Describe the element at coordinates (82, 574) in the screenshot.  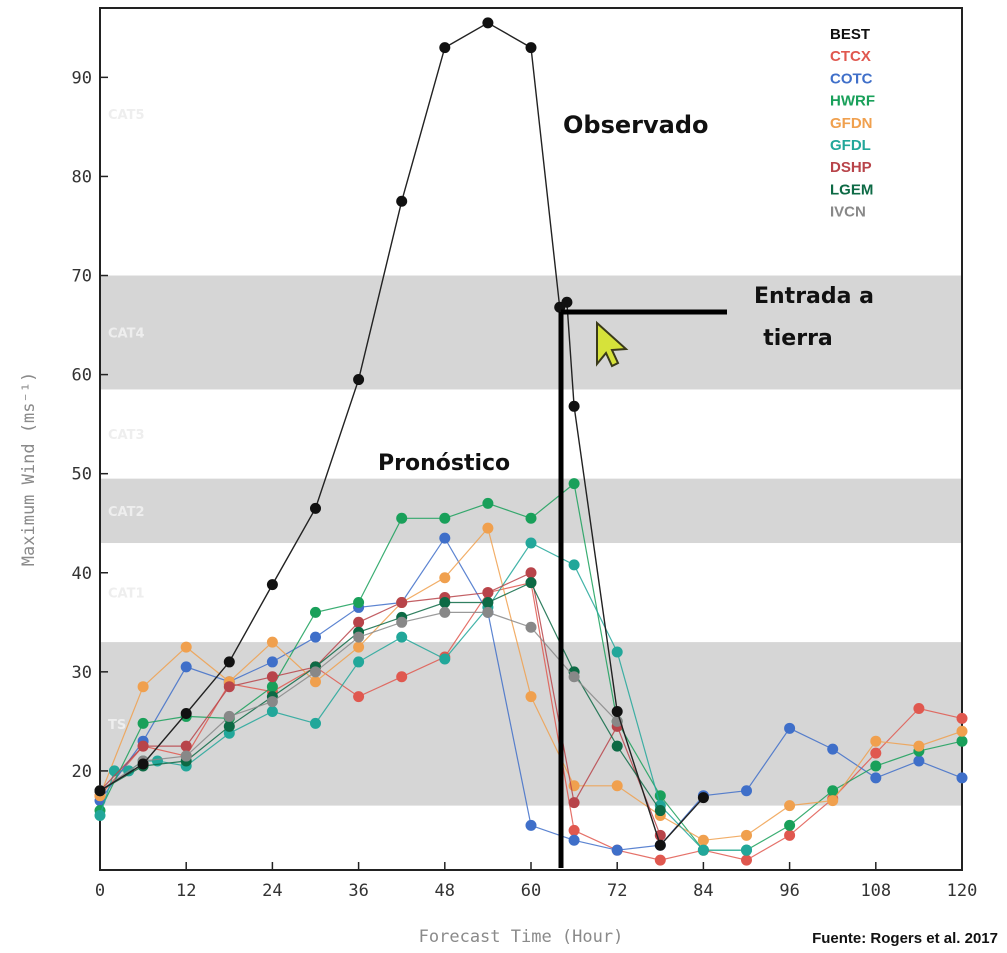
I see `y-tick-label: 40` at that location.